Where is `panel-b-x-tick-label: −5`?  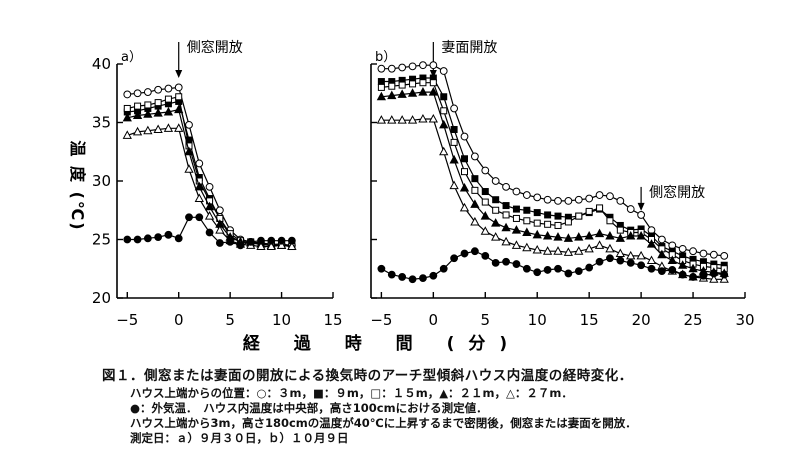 panel-b-x-tick-label: −5 is located at coordinates (381, 320).